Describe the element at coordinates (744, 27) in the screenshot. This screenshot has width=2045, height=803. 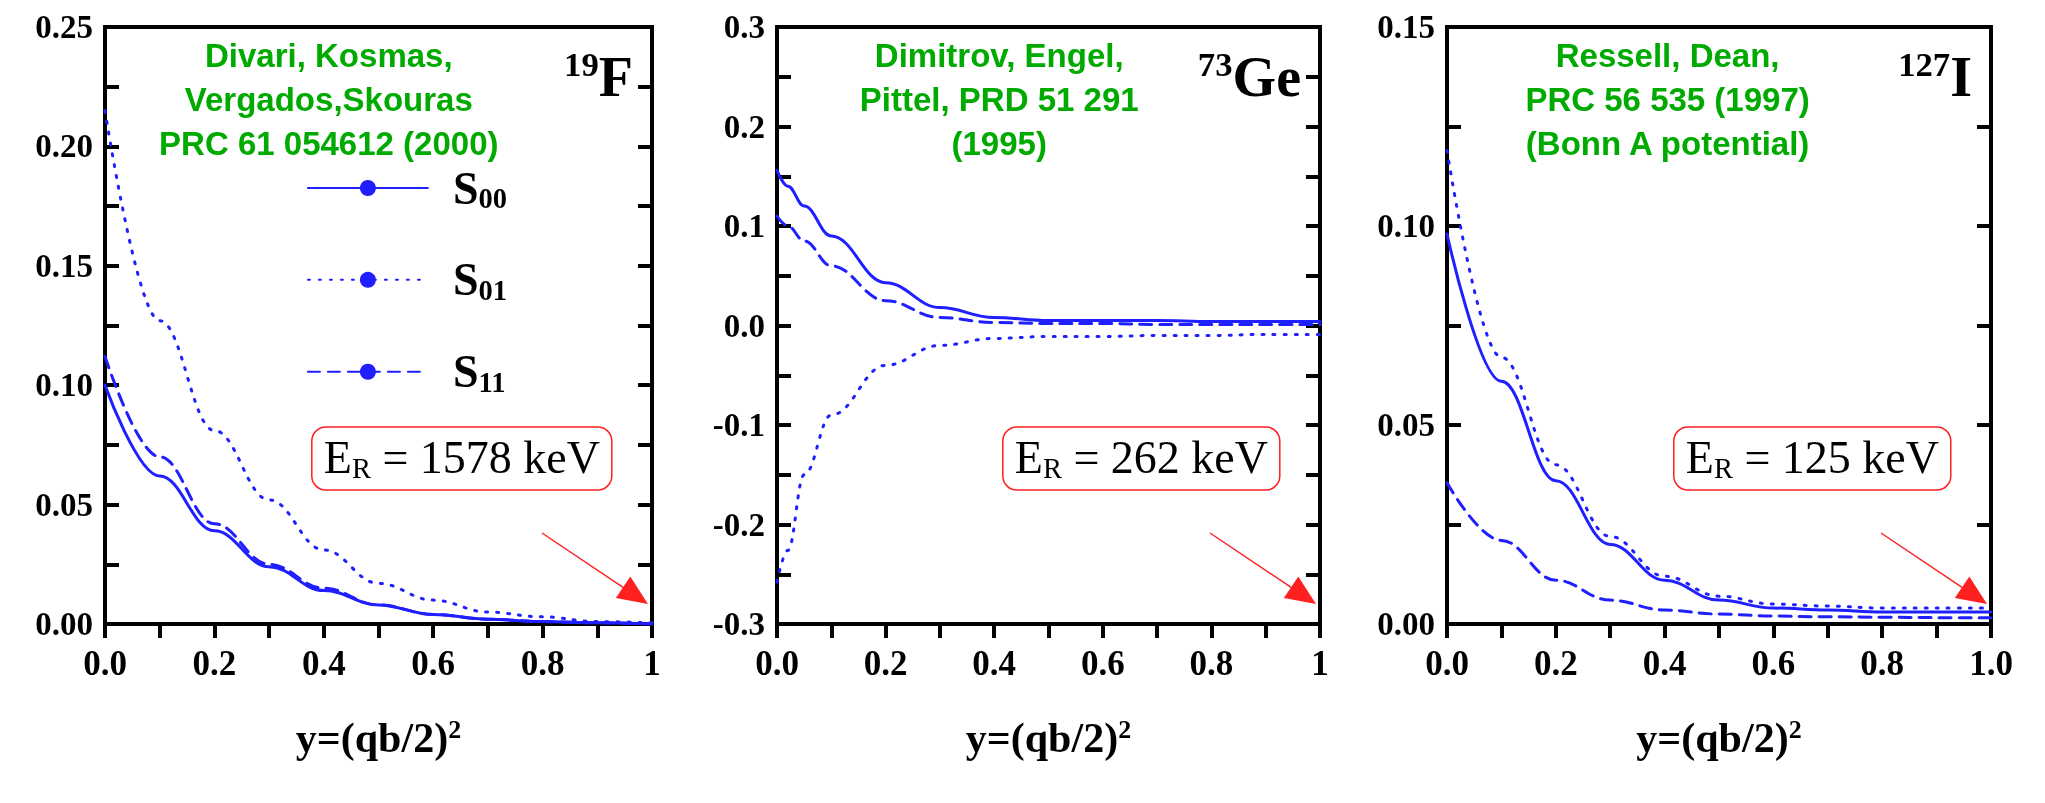
I see `y-tick-label: 0.3` at that location.